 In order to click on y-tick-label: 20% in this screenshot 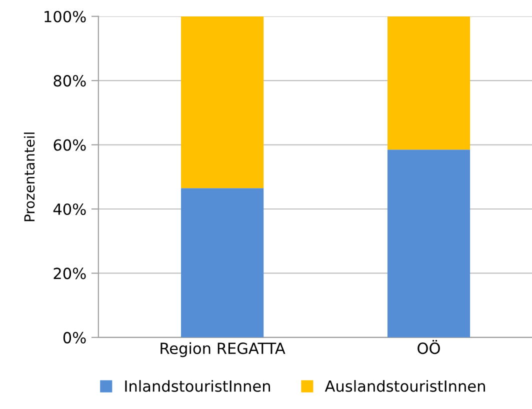, I will do `click(70, 274)`.